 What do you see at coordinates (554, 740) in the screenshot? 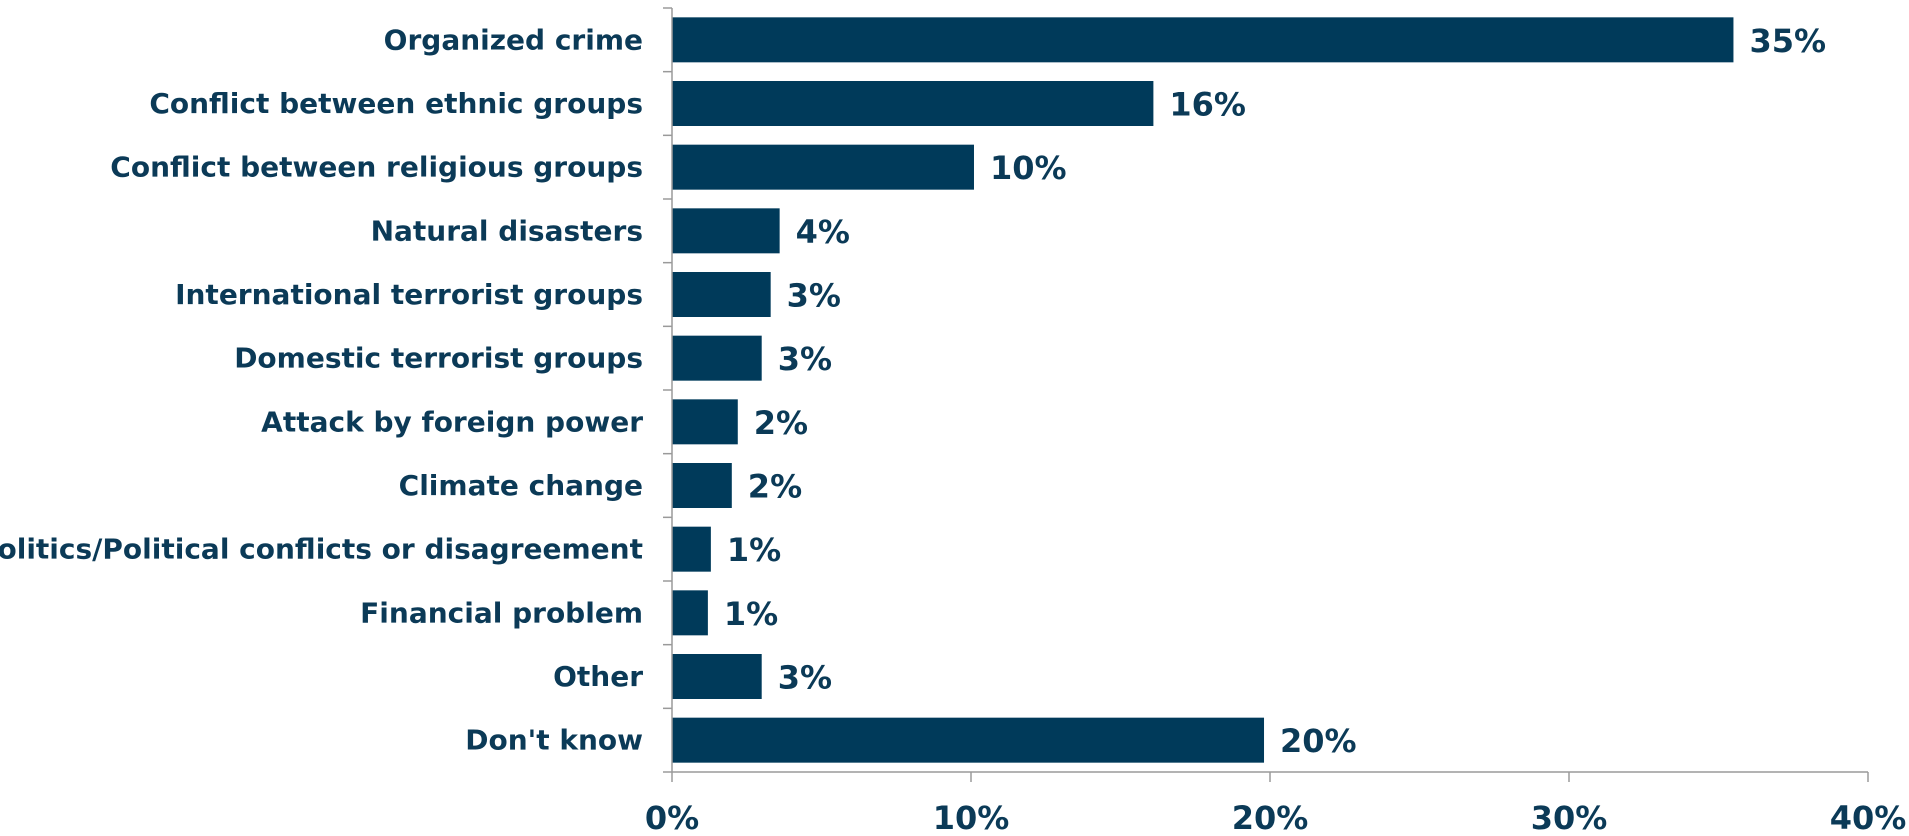
I see `category-label: Don't know` at bounding box center [554, 740].